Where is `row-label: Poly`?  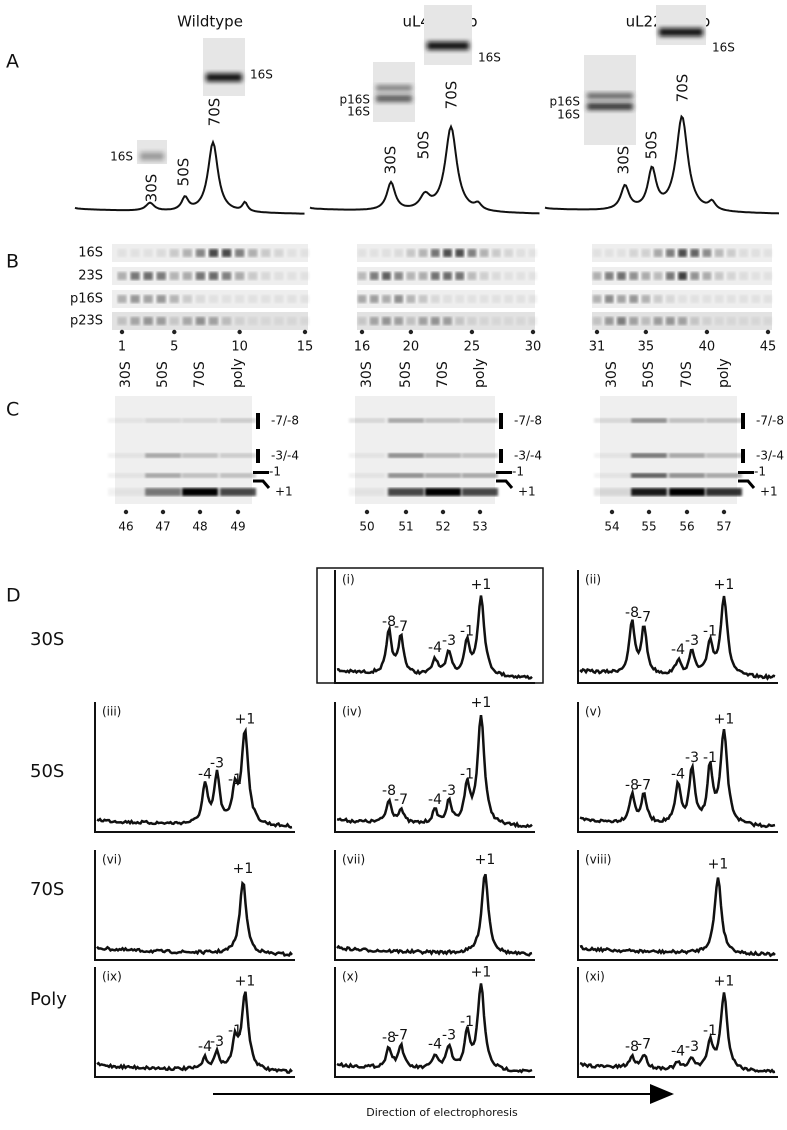
row-label: Poly is located at coordinates (48, 999).